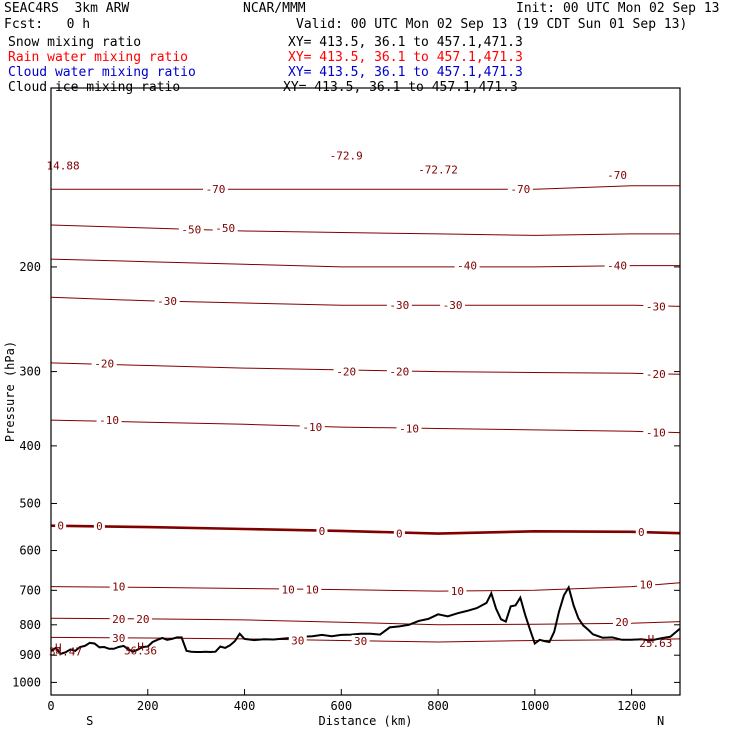 The width and height of the screenshot is (740, 740). I want to click on init-time: Init: 00 UTC Mon 02 Sep 13, so click(618, 8).